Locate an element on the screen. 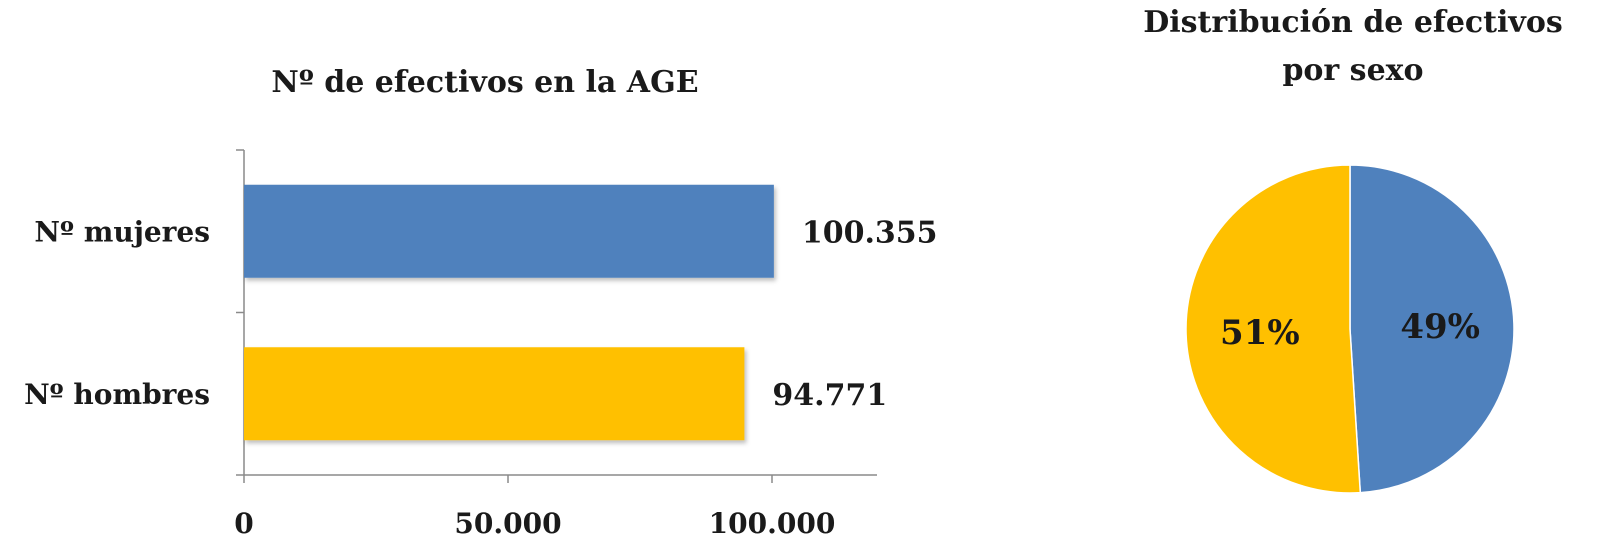 The width and height of the screenshot is (1606, 551). bar-value-label: 100.355 is located at coordinates (870, 232).